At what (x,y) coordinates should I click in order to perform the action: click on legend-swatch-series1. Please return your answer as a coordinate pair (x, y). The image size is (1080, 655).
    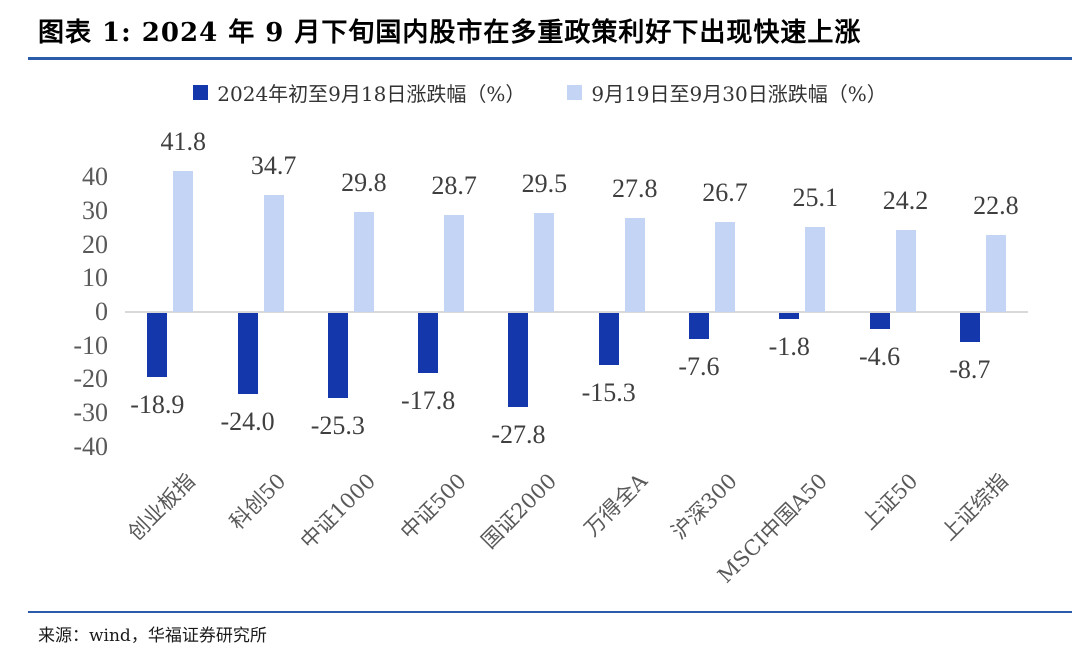
    Looking at the image, I should click on (201, 92).